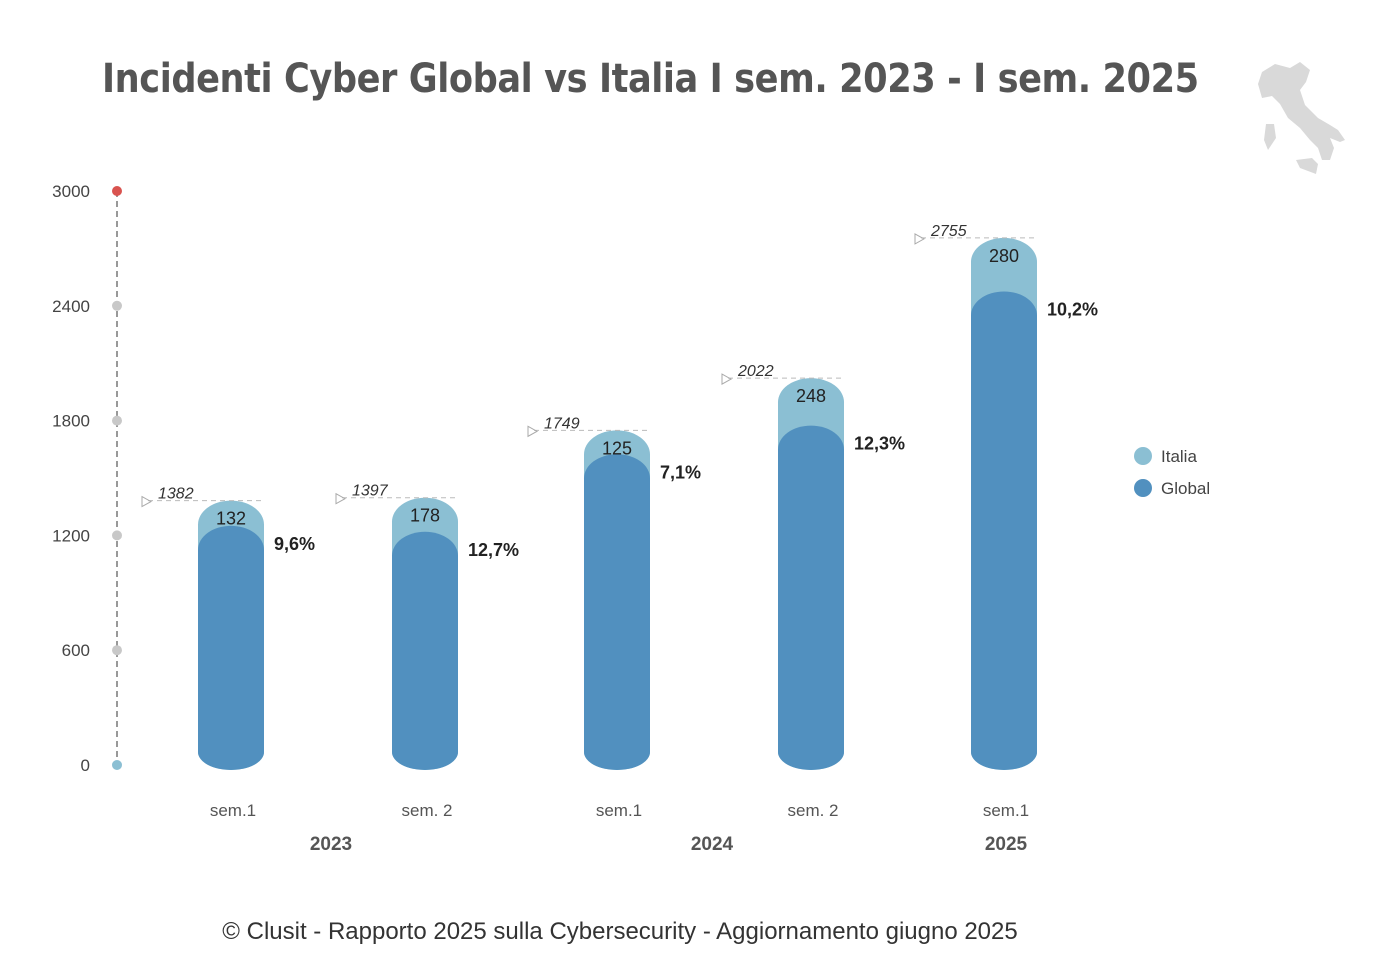  What do you see at coordinates (1004, 256) in the screenshot?
I see `italia-value-label: 280` at bounding box center [1004, 256].